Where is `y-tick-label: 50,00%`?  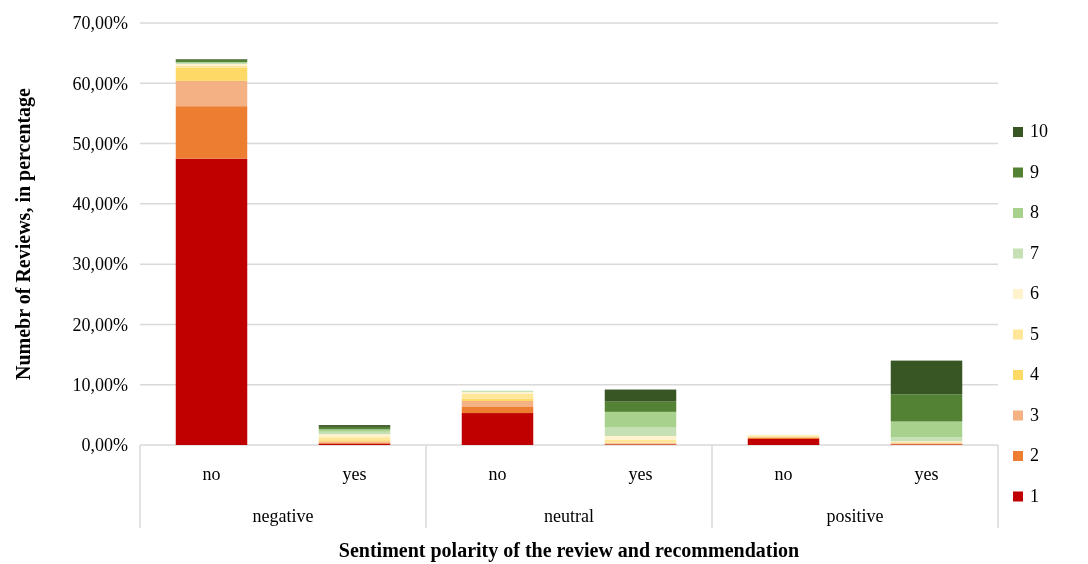
y-tick-label: 50,00% is located at coordinates (100, 143).